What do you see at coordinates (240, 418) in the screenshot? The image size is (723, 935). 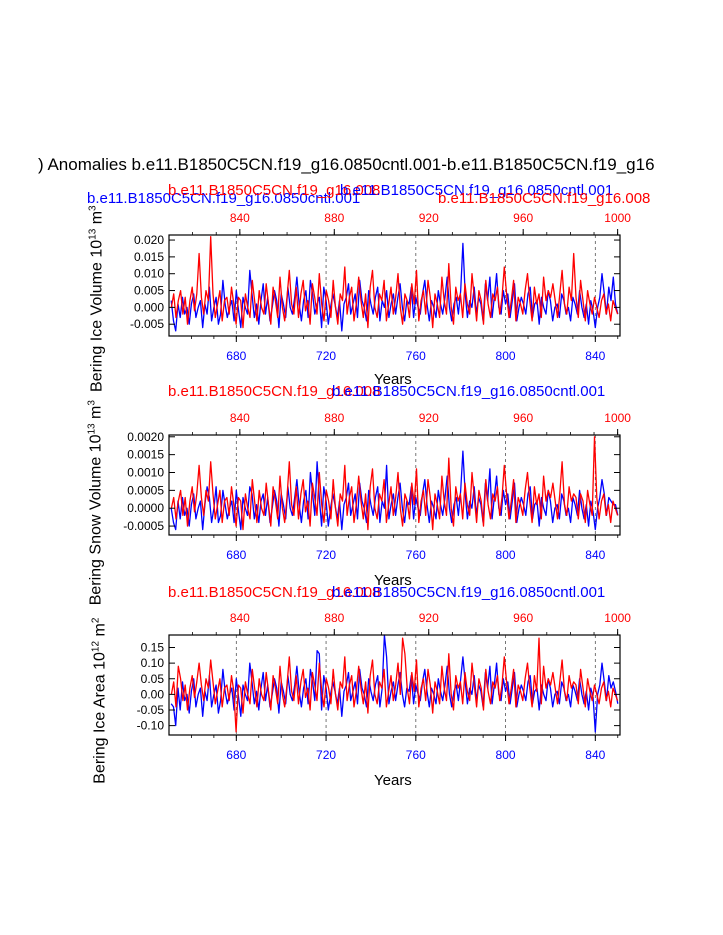 I see `plot2-xtick-label-top: 840` at bounding box center [240, 418].